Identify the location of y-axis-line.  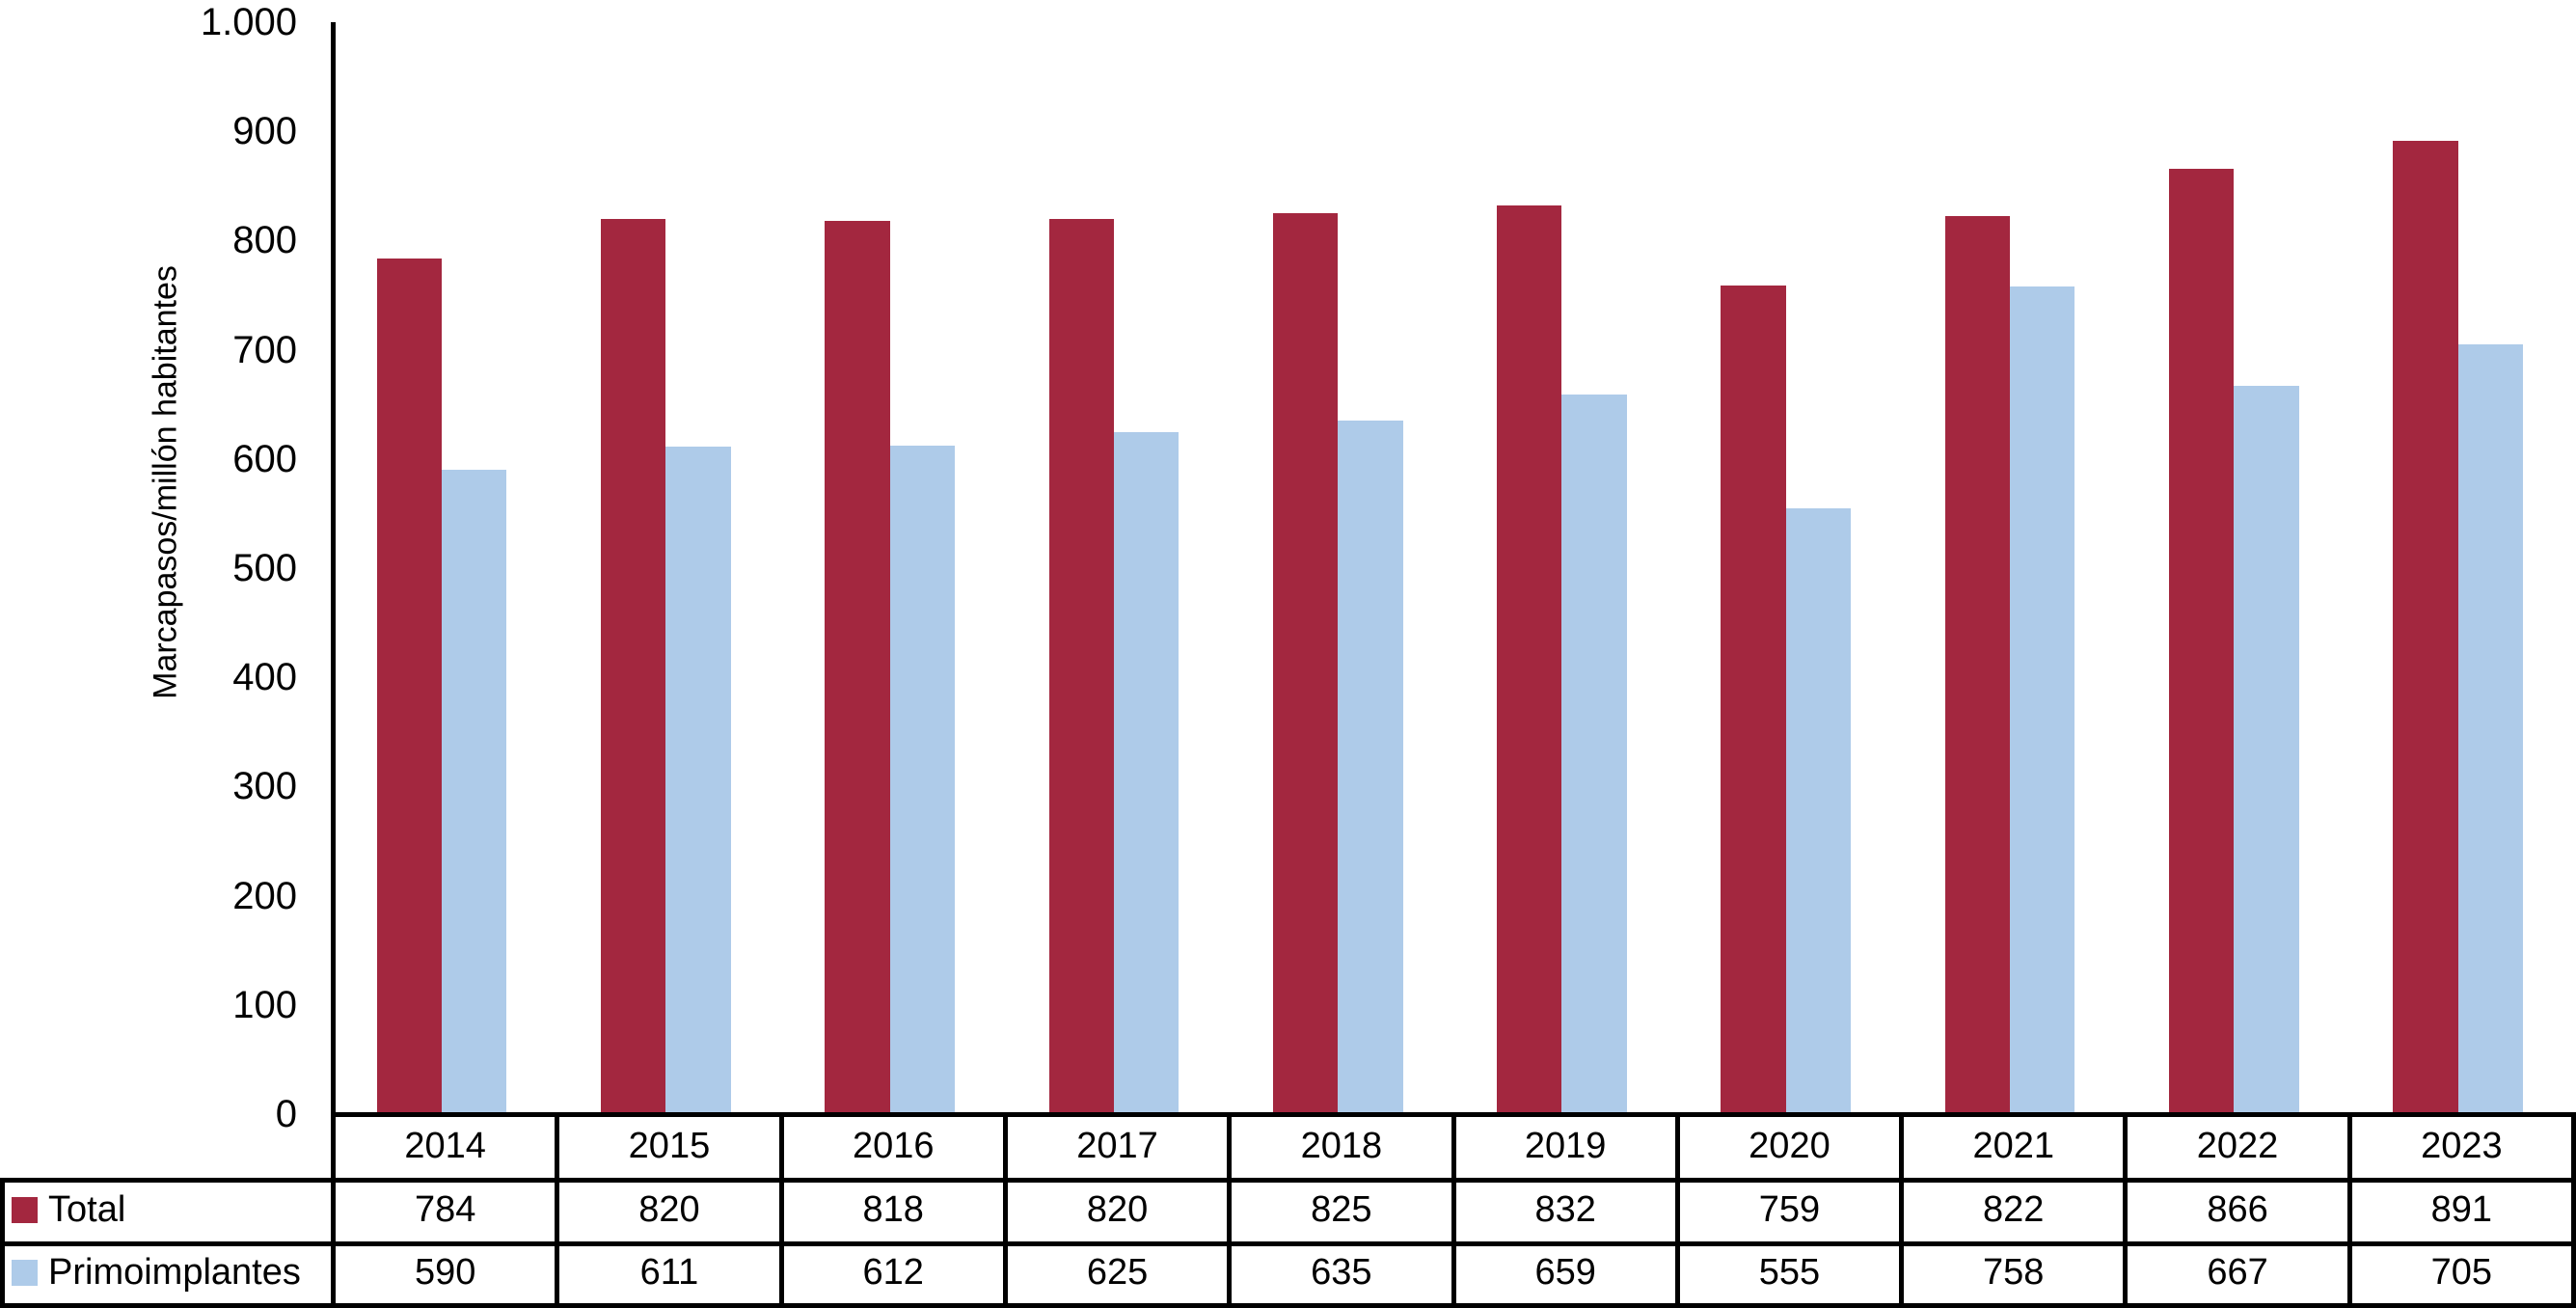
(333, 570).